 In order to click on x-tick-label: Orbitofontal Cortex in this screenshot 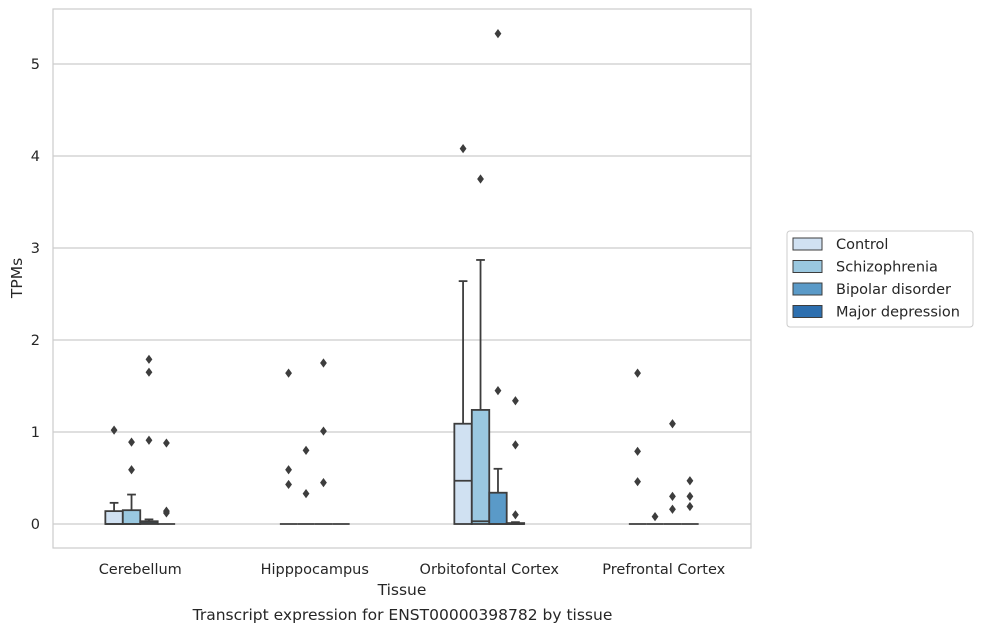, I will do `click(490, 570)`.